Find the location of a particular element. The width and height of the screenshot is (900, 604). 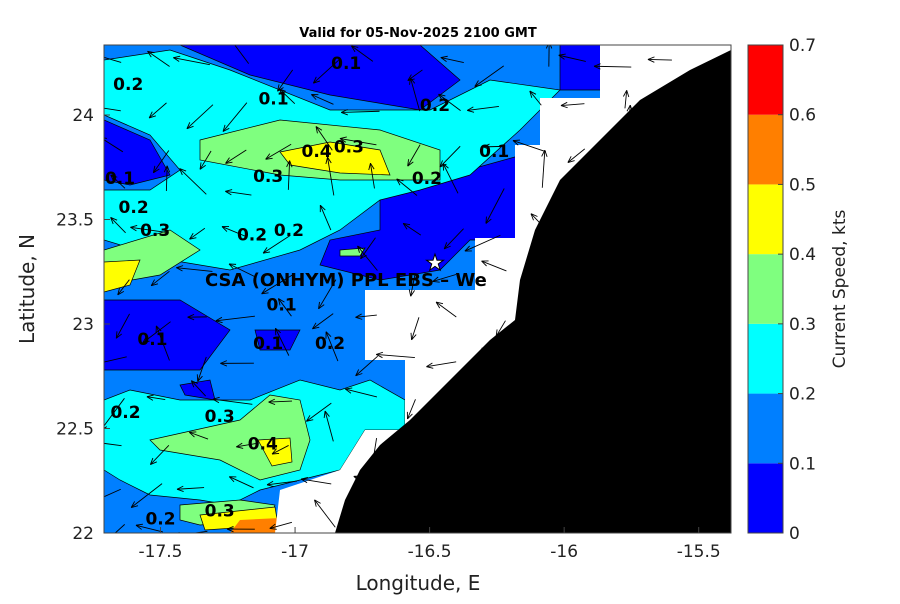

colorbar-tick-label: 0.2 is located at coordinates (802, 395).